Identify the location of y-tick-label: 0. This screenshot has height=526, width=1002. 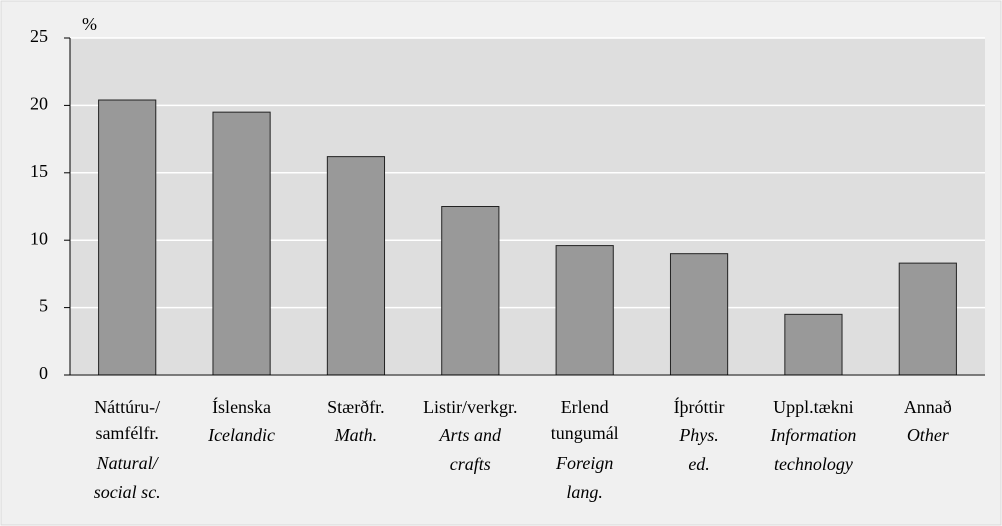
(43, 373).